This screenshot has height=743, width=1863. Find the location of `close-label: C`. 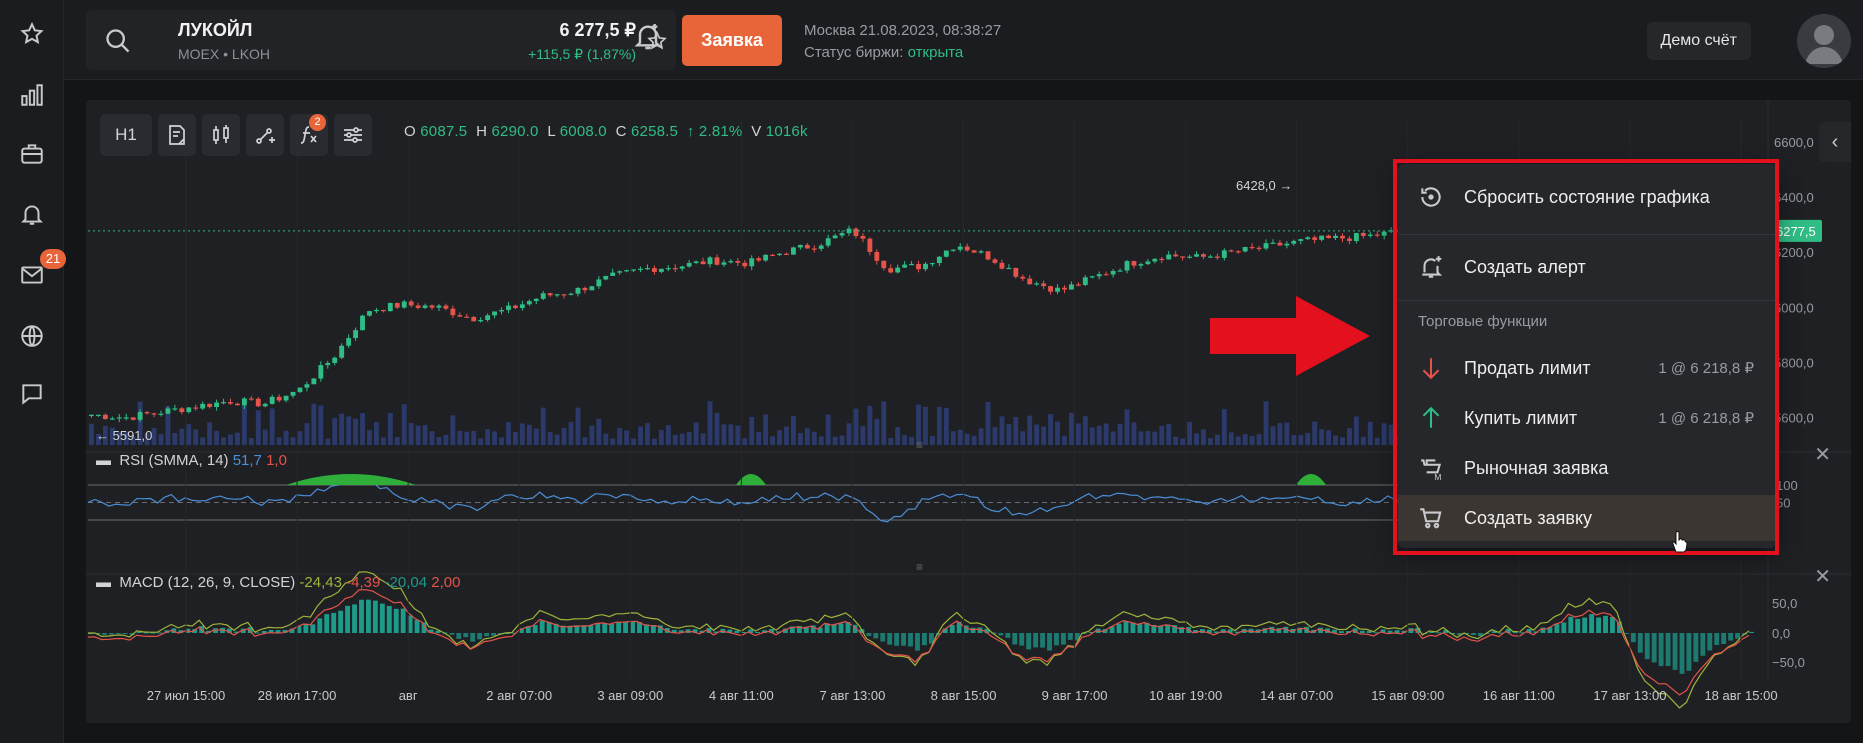

close-label: C is located at coordinates (621, 131).